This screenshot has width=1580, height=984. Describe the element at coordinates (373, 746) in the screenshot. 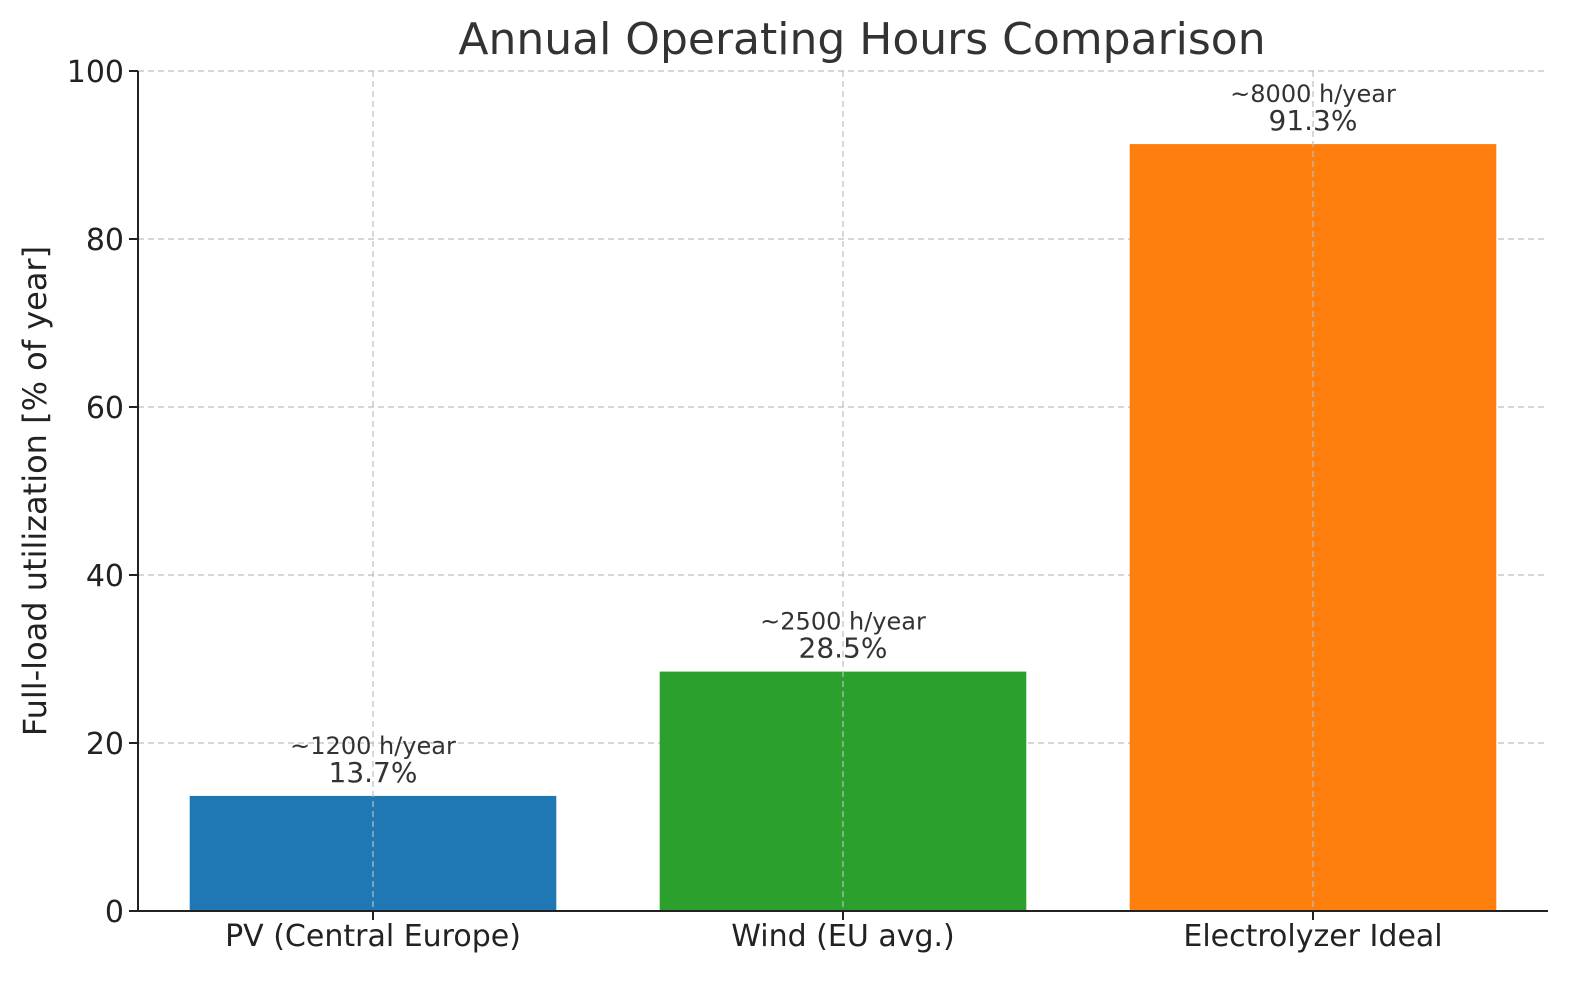

I see `bar-hours-label: ~1200 h/year` at that location.